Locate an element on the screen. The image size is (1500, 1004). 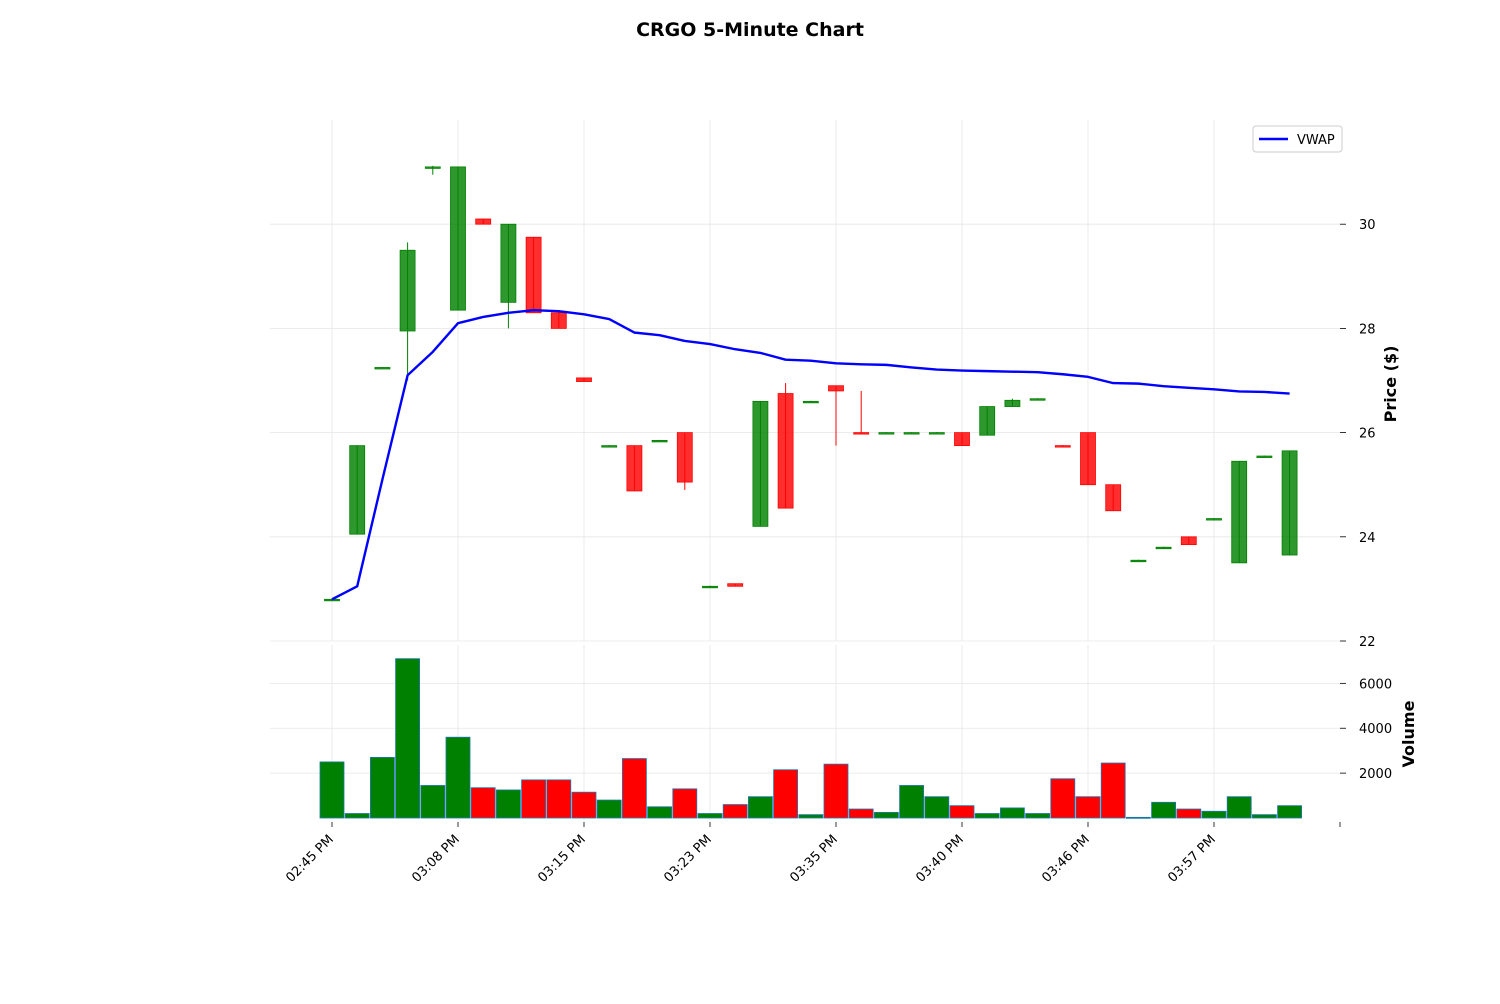
chart-title: CRGO 5-Minute Chart is located at coordinates (750, 30).